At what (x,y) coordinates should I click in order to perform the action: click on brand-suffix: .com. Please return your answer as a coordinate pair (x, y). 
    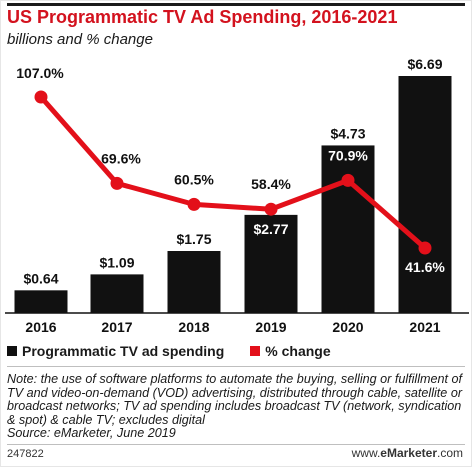
    Looking at the image, I should click on (449, 453).